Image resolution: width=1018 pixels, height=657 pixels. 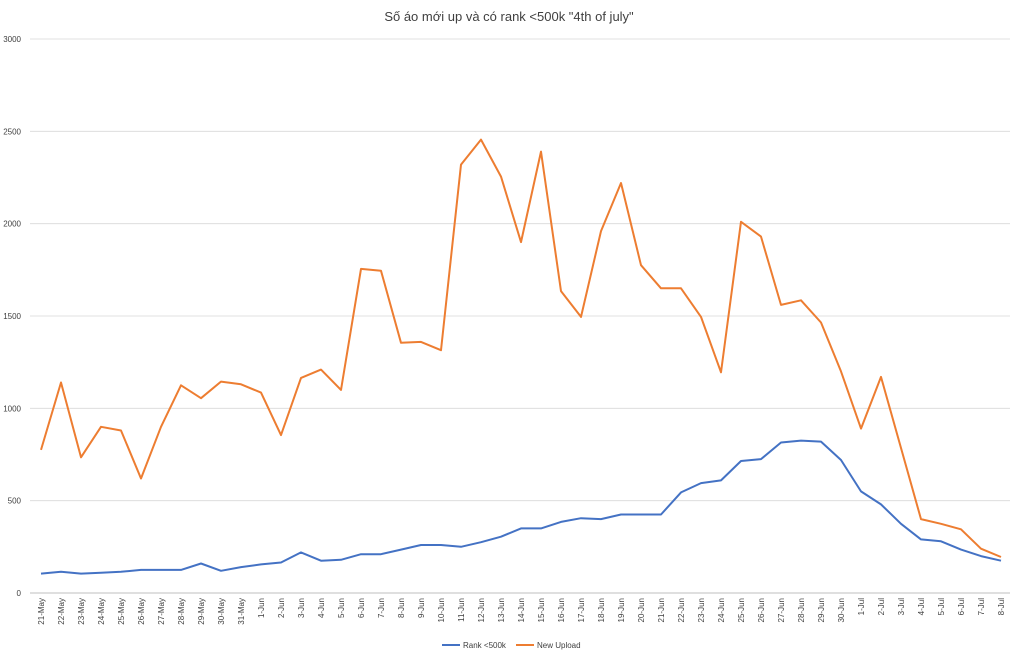 What do you see at coordinates (12, 39) in the screenshot?
I see `y-tick-label: 3000` at bounding box center [12, 39].